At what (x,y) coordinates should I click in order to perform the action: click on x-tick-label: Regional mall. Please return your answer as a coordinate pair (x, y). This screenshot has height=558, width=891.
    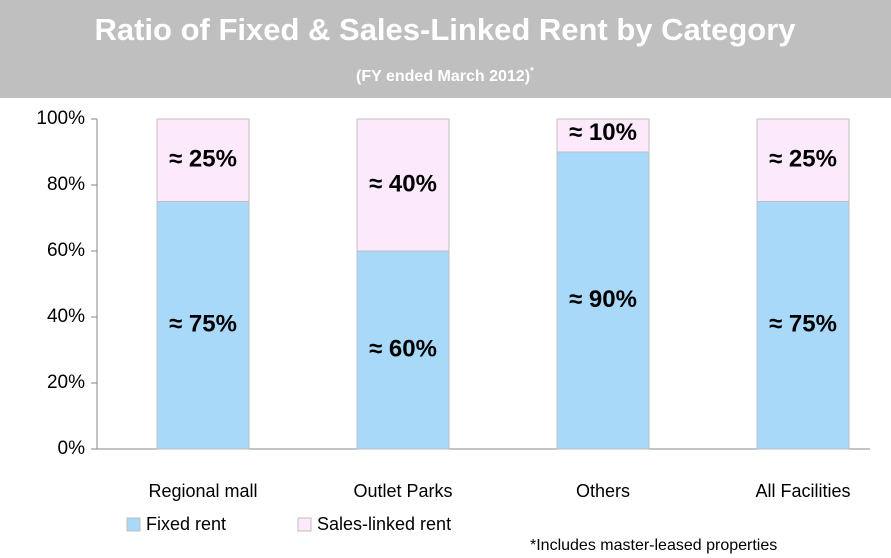
    Looking at the image, I should click on (202, 491).